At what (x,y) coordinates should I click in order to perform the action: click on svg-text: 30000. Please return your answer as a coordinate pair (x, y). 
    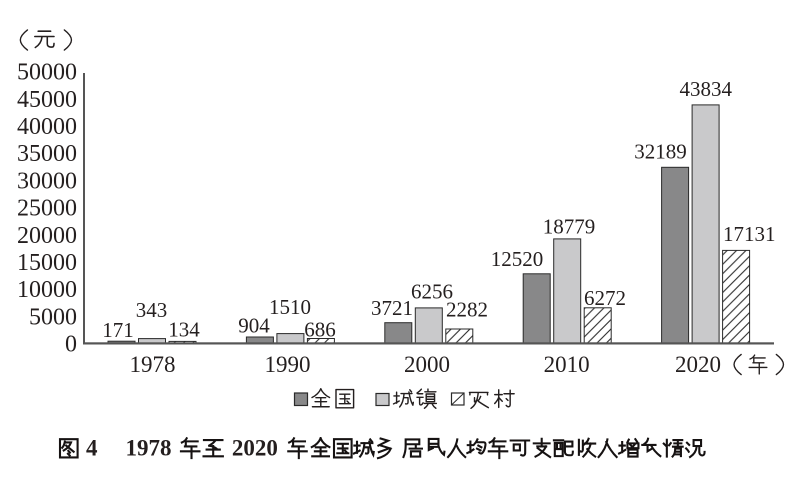
    Looking at the image, I should click on (47, 181).